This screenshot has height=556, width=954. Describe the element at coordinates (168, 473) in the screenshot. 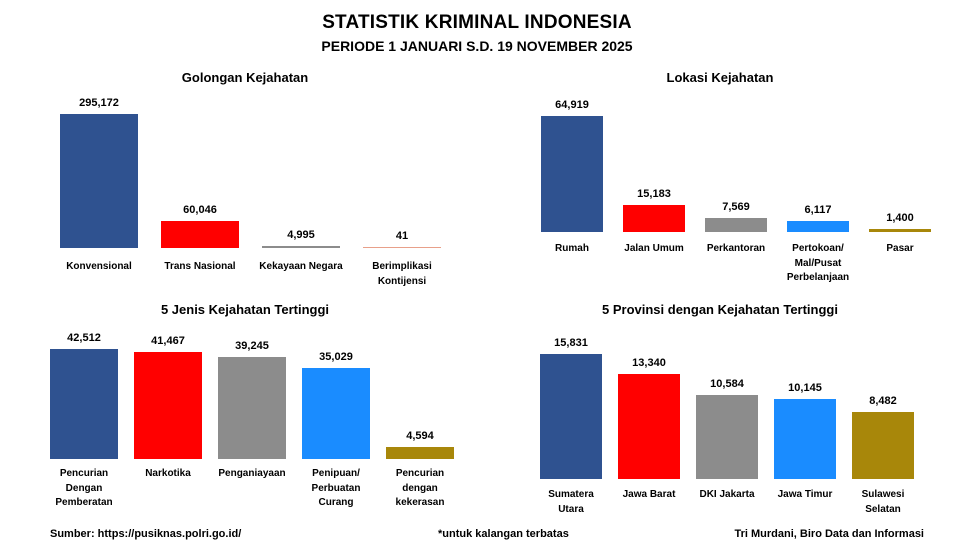

I see `category-label: Narkotika` at that location.